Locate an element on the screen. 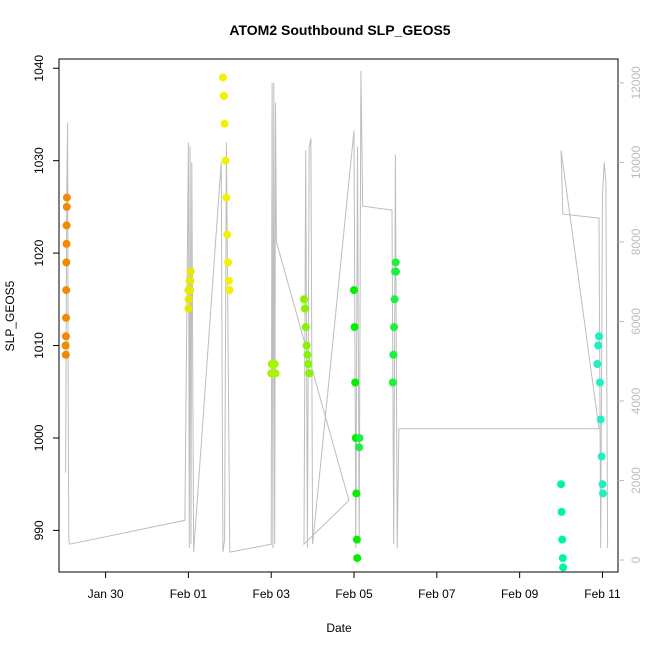 The height and width of the screenshot is (650, 650). y-right-tick-label: 8000 is located at coordinates (636, 241).